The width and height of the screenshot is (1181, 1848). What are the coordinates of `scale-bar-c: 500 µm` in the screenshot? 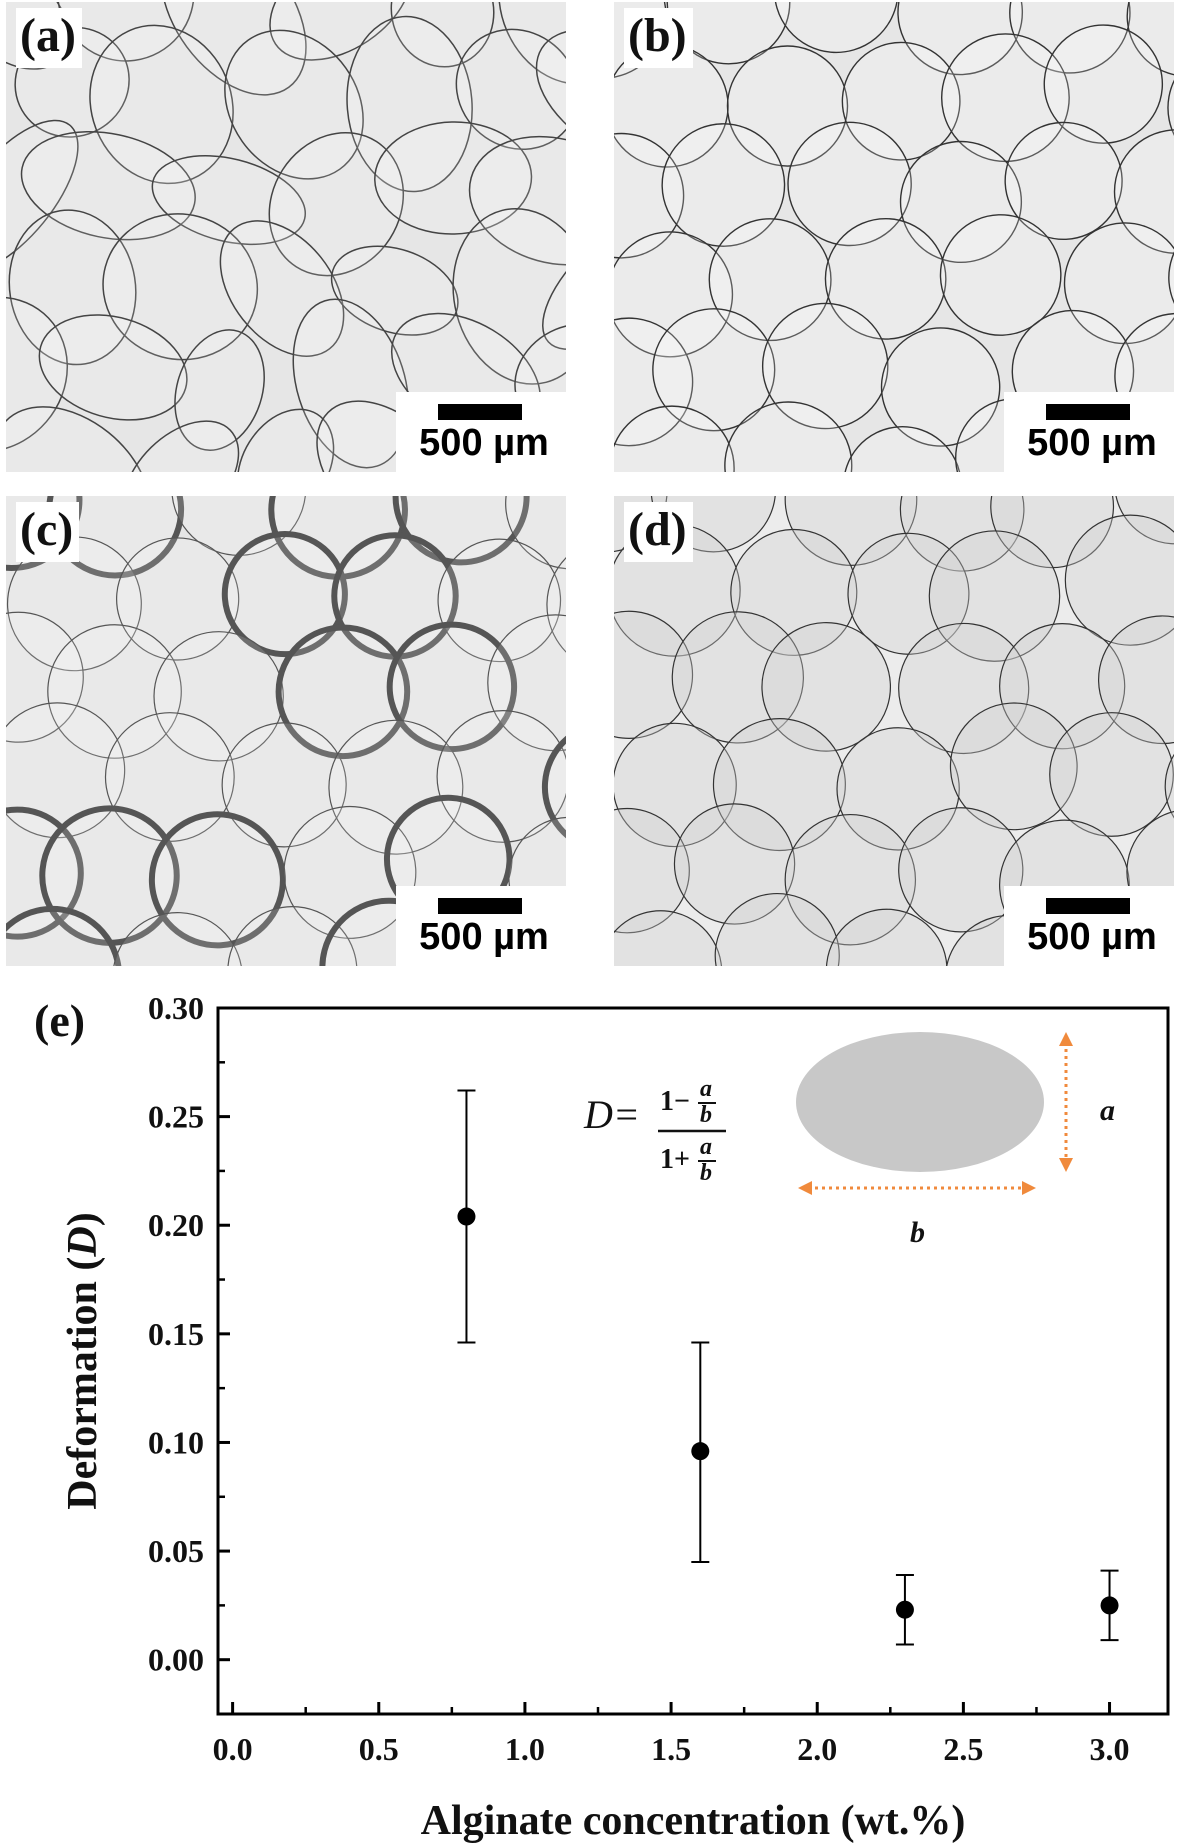 It's located at (481, 926).